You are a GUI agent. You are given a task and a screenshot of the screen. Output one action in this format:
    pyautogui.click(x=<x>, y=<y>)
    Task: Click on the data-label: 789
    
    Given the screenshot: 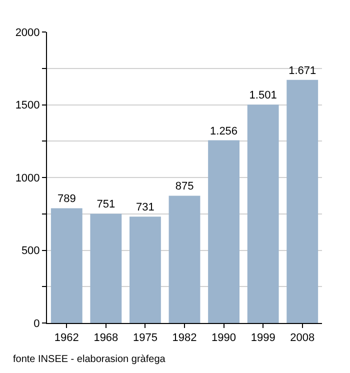 What is the action you would take?
    pyautogui.click(x=66, y=199)
    